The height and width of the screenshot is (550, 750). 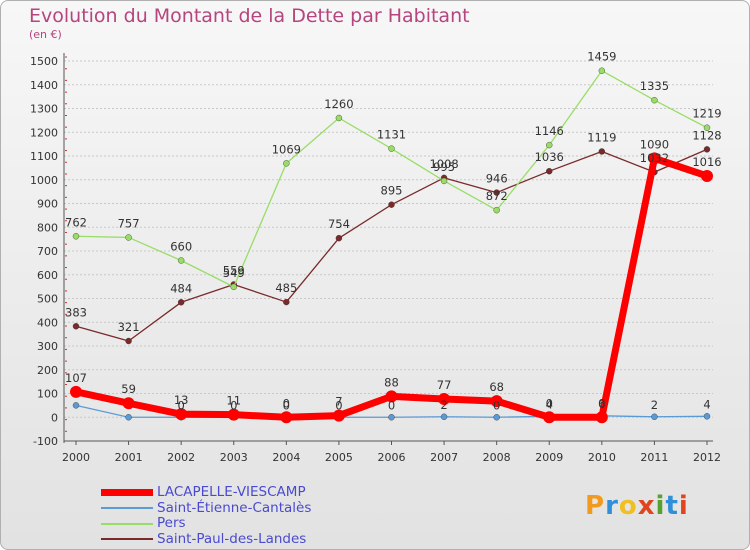 I want to click on logo-letter: P, so click(x=595, y=506).